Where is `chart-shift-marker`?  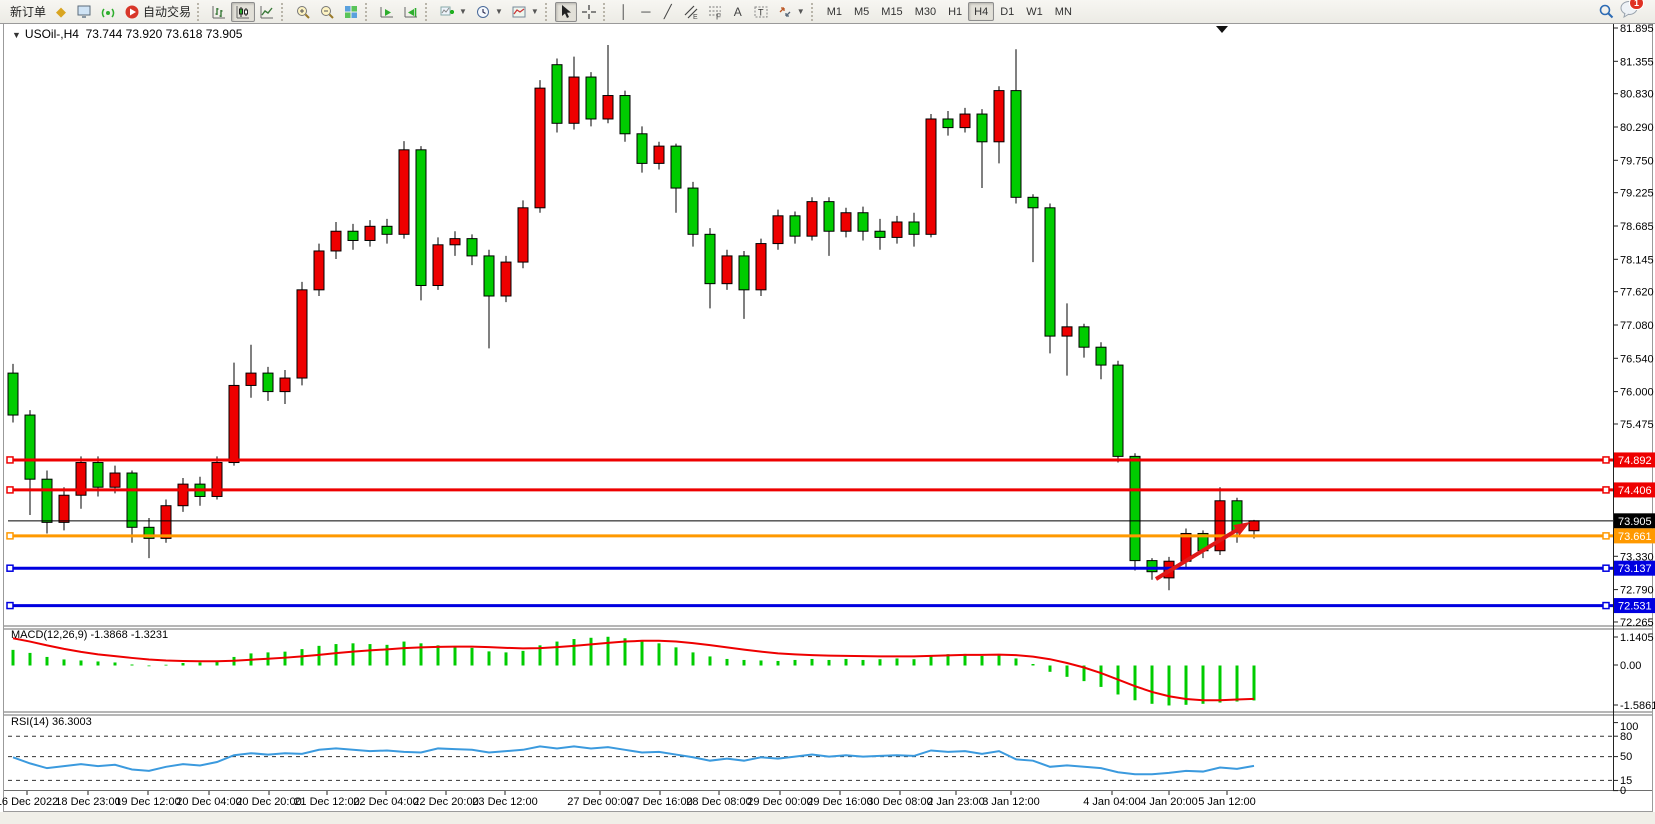
chart-shift-marker is located at coordinates (1222, 29).